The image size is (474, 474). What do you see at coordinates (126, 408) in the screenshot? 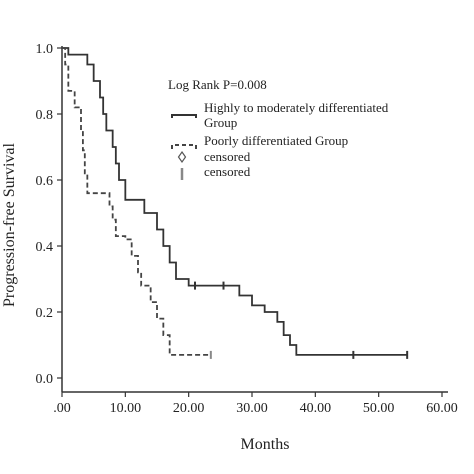
I see `x-tick-label: 10.00` at bounding box center [126, 408].